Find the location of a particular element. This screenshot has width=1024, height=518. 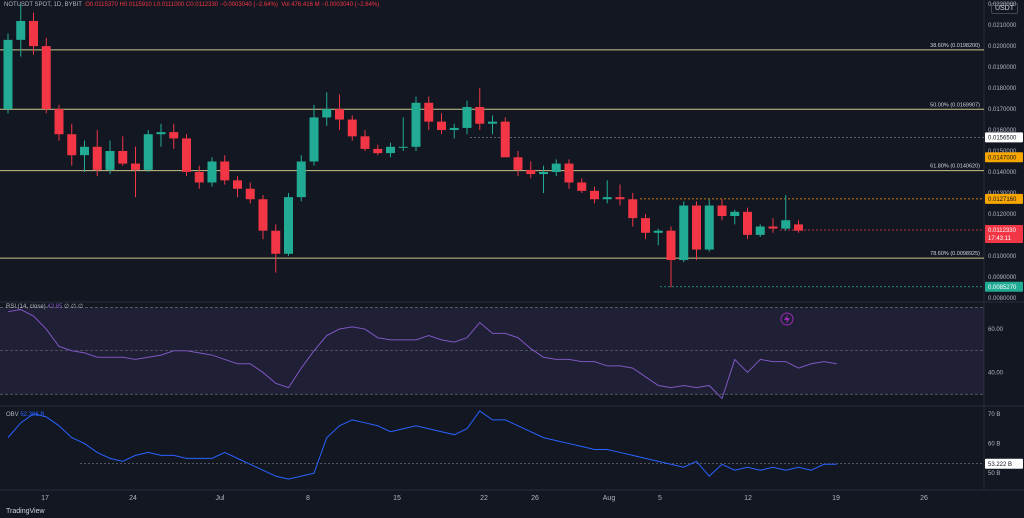

tradingview-logo: TradingView is located at coordinates (25, 511).